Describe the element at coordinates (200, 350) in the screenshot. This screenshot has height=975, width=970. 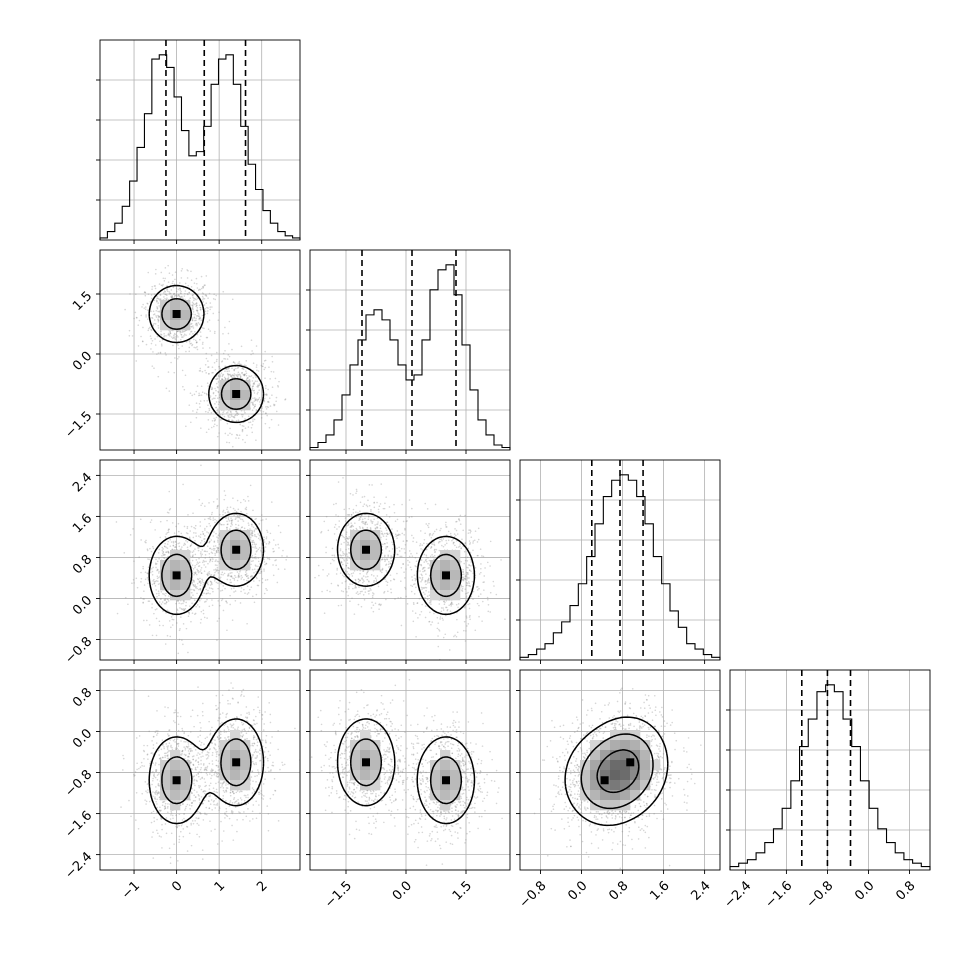
I see `panel-frame` at that location.